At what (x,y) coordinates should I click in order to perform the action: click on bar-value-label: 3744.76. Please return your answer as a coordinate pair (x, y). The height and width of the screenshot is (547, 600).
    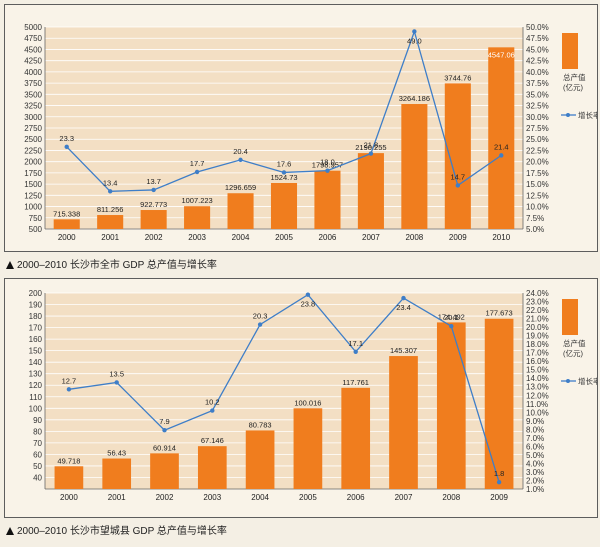
    Looking at the image, I should click on (457, 77).